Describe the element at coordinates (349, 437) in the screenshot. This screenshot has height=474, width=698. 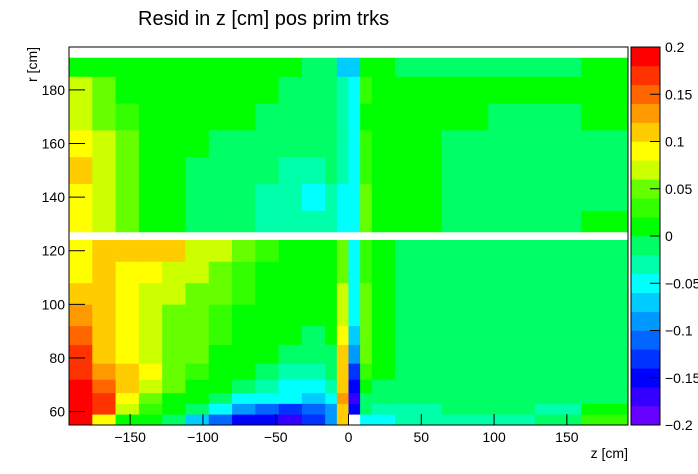
I see `x-tick-label: 0` at that location.